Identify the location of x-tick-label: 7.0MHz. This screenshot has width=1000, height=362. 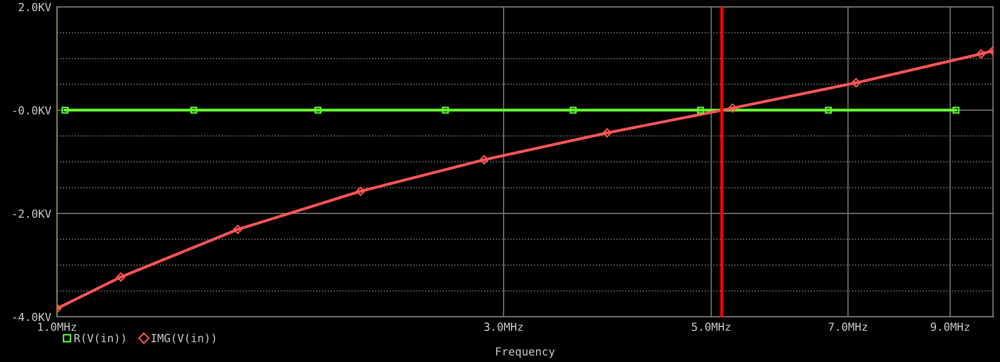
(848, 326).